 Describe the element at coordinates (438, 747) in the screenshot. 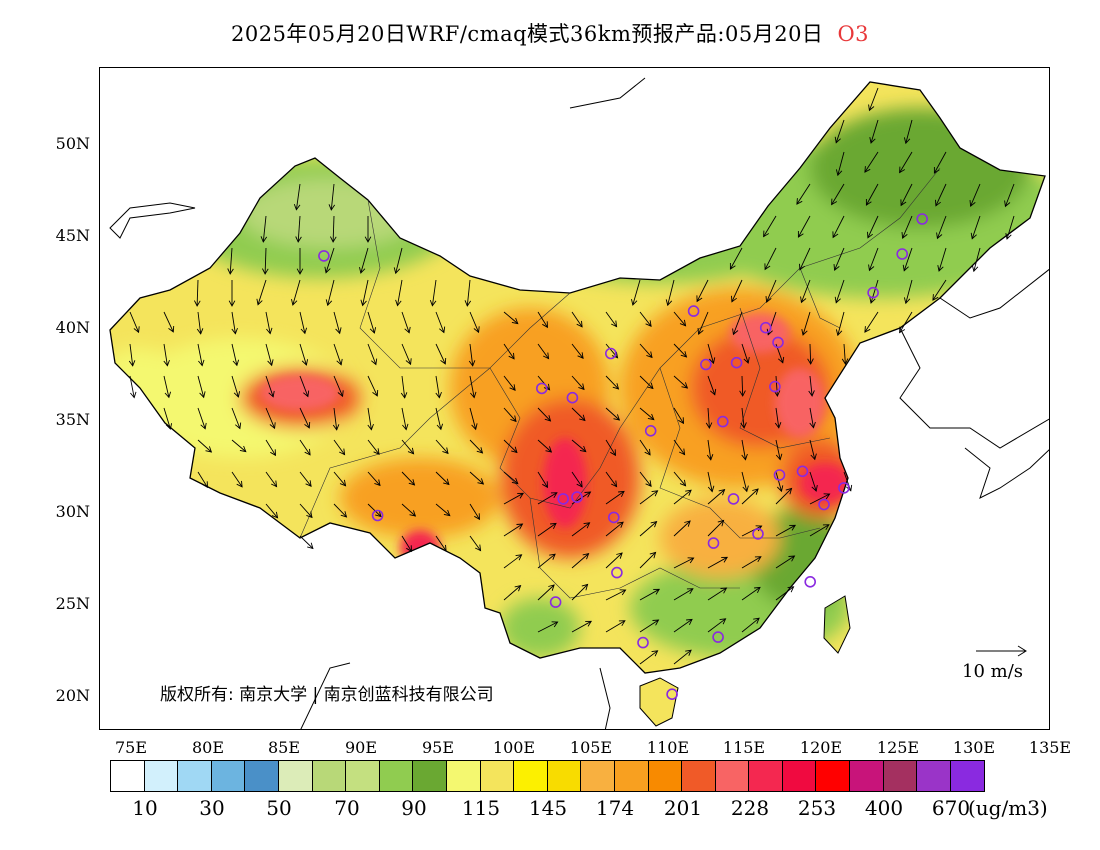

I see `lon-label: 95E` at that location.